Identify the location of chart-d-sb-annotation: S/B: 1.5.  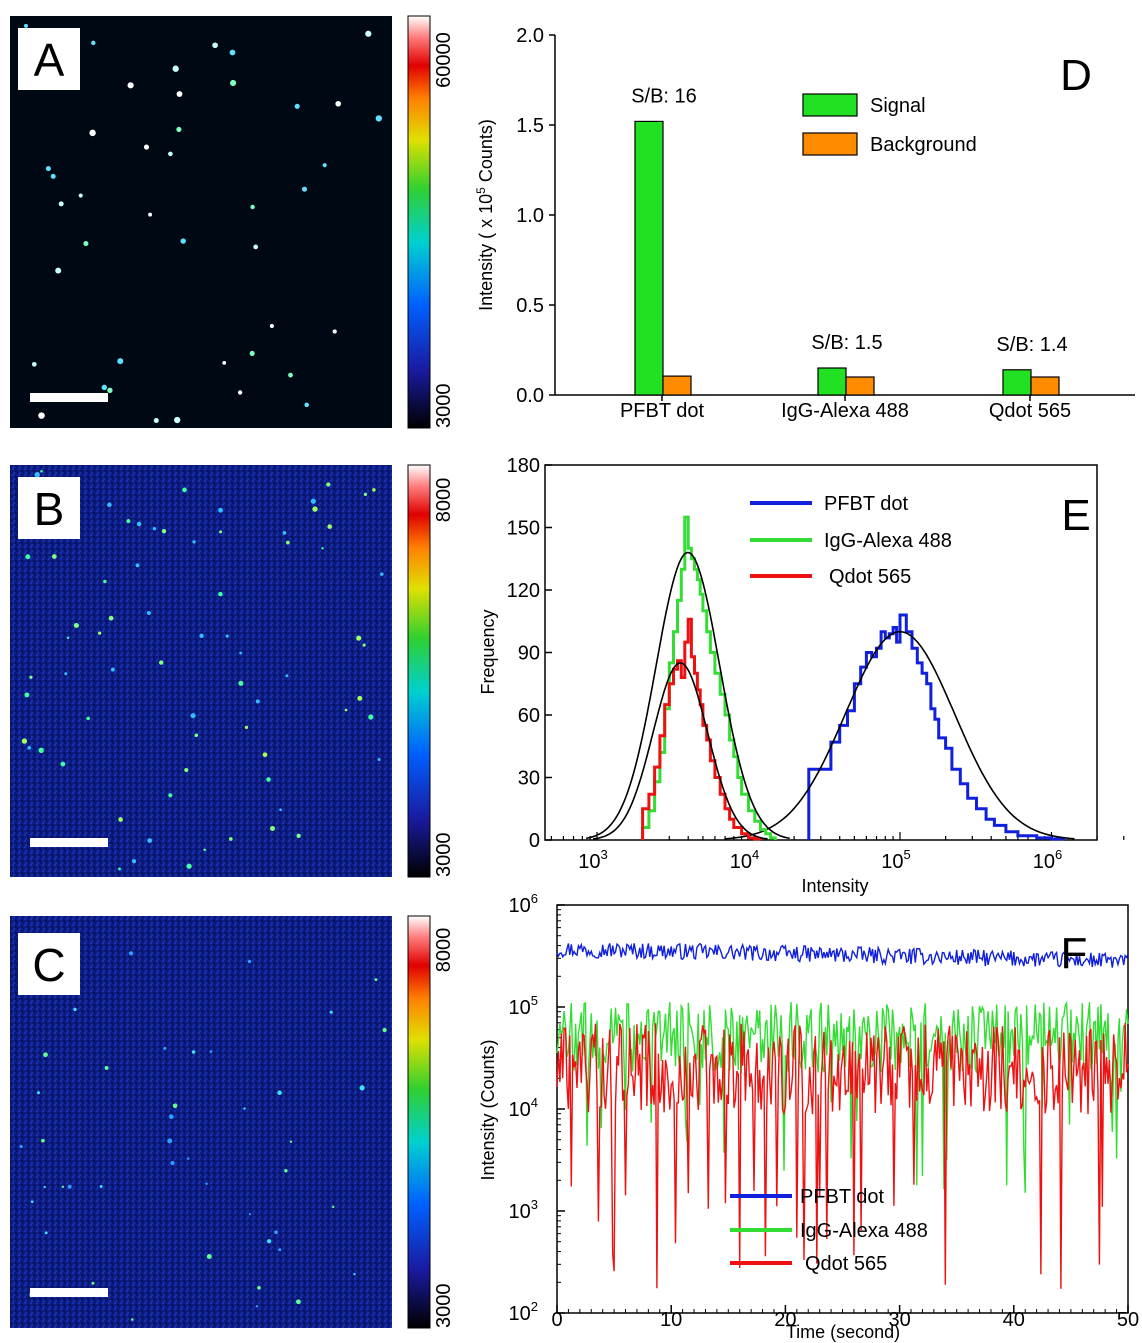
(846, 343).